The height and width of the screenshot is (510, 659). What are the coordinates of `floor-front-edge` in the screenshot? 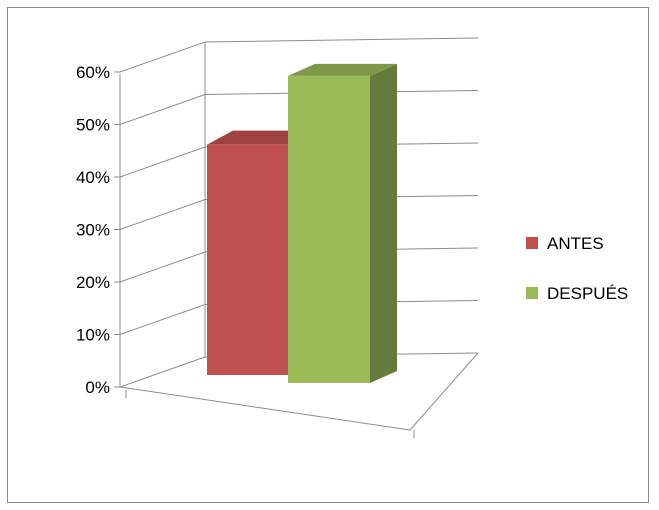 It's located at (265, 408).